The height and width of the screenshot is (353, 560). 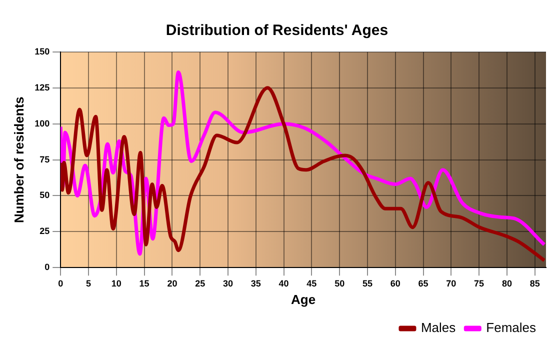 I want to click on x-axis-title: Age, so click(x=303, y=299).